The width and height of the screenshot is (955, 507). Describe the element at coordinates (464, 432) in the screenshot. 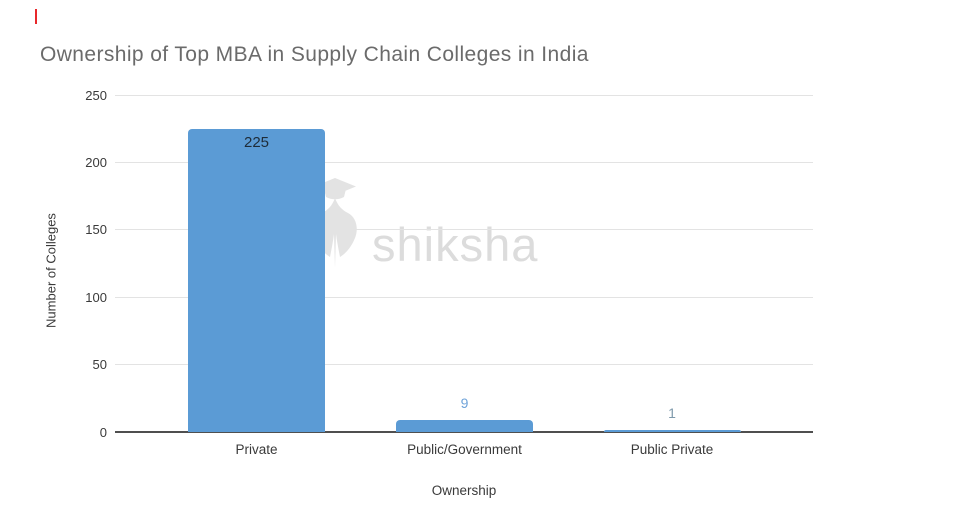

I see `x-axis-line` at that location.